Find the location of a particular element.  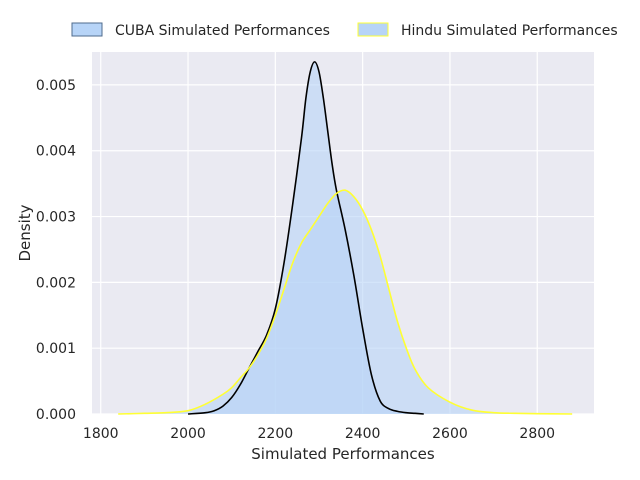

x-tick-label: 2400 is located at coordinates (363, 434).